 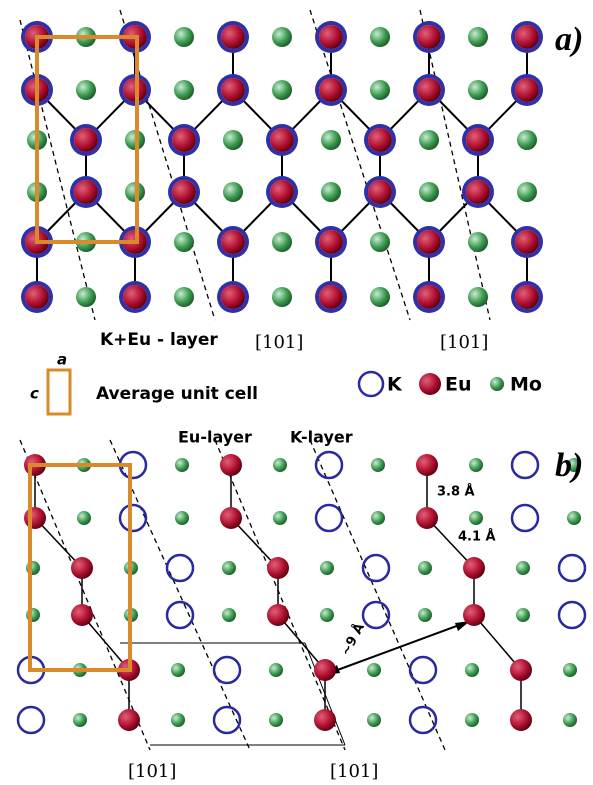 What do you see at coordinates (458, 385) in the screenshot?
I see `legend-item: Eu` at bounding box center [458, 385].